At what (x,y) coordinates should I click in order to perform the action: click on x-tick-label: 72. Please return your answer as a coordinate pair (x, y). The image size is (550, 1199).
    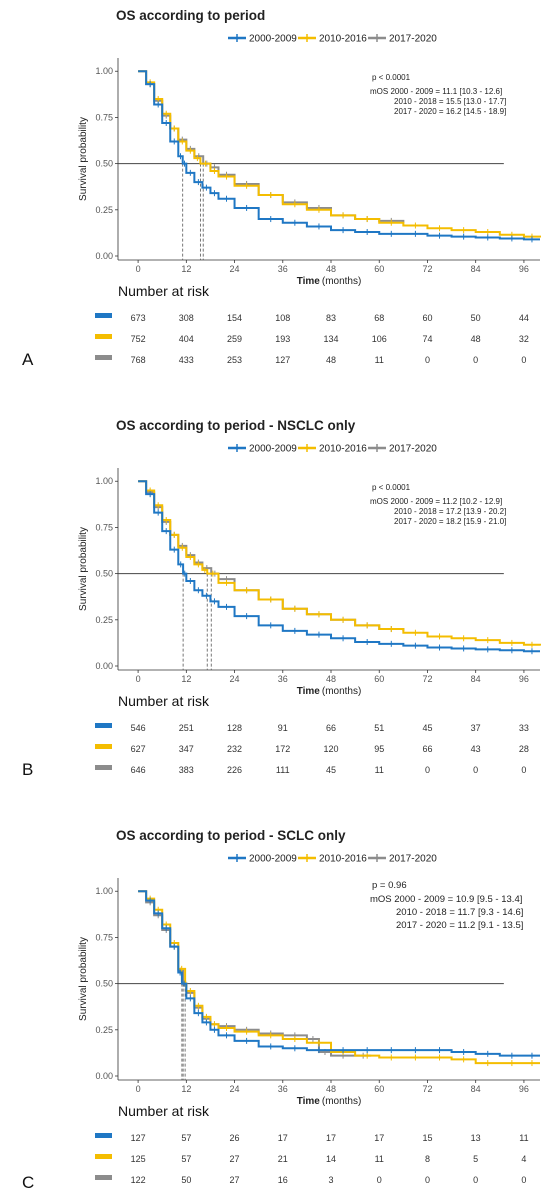
    Looking at the image, I should click on (427, 679).